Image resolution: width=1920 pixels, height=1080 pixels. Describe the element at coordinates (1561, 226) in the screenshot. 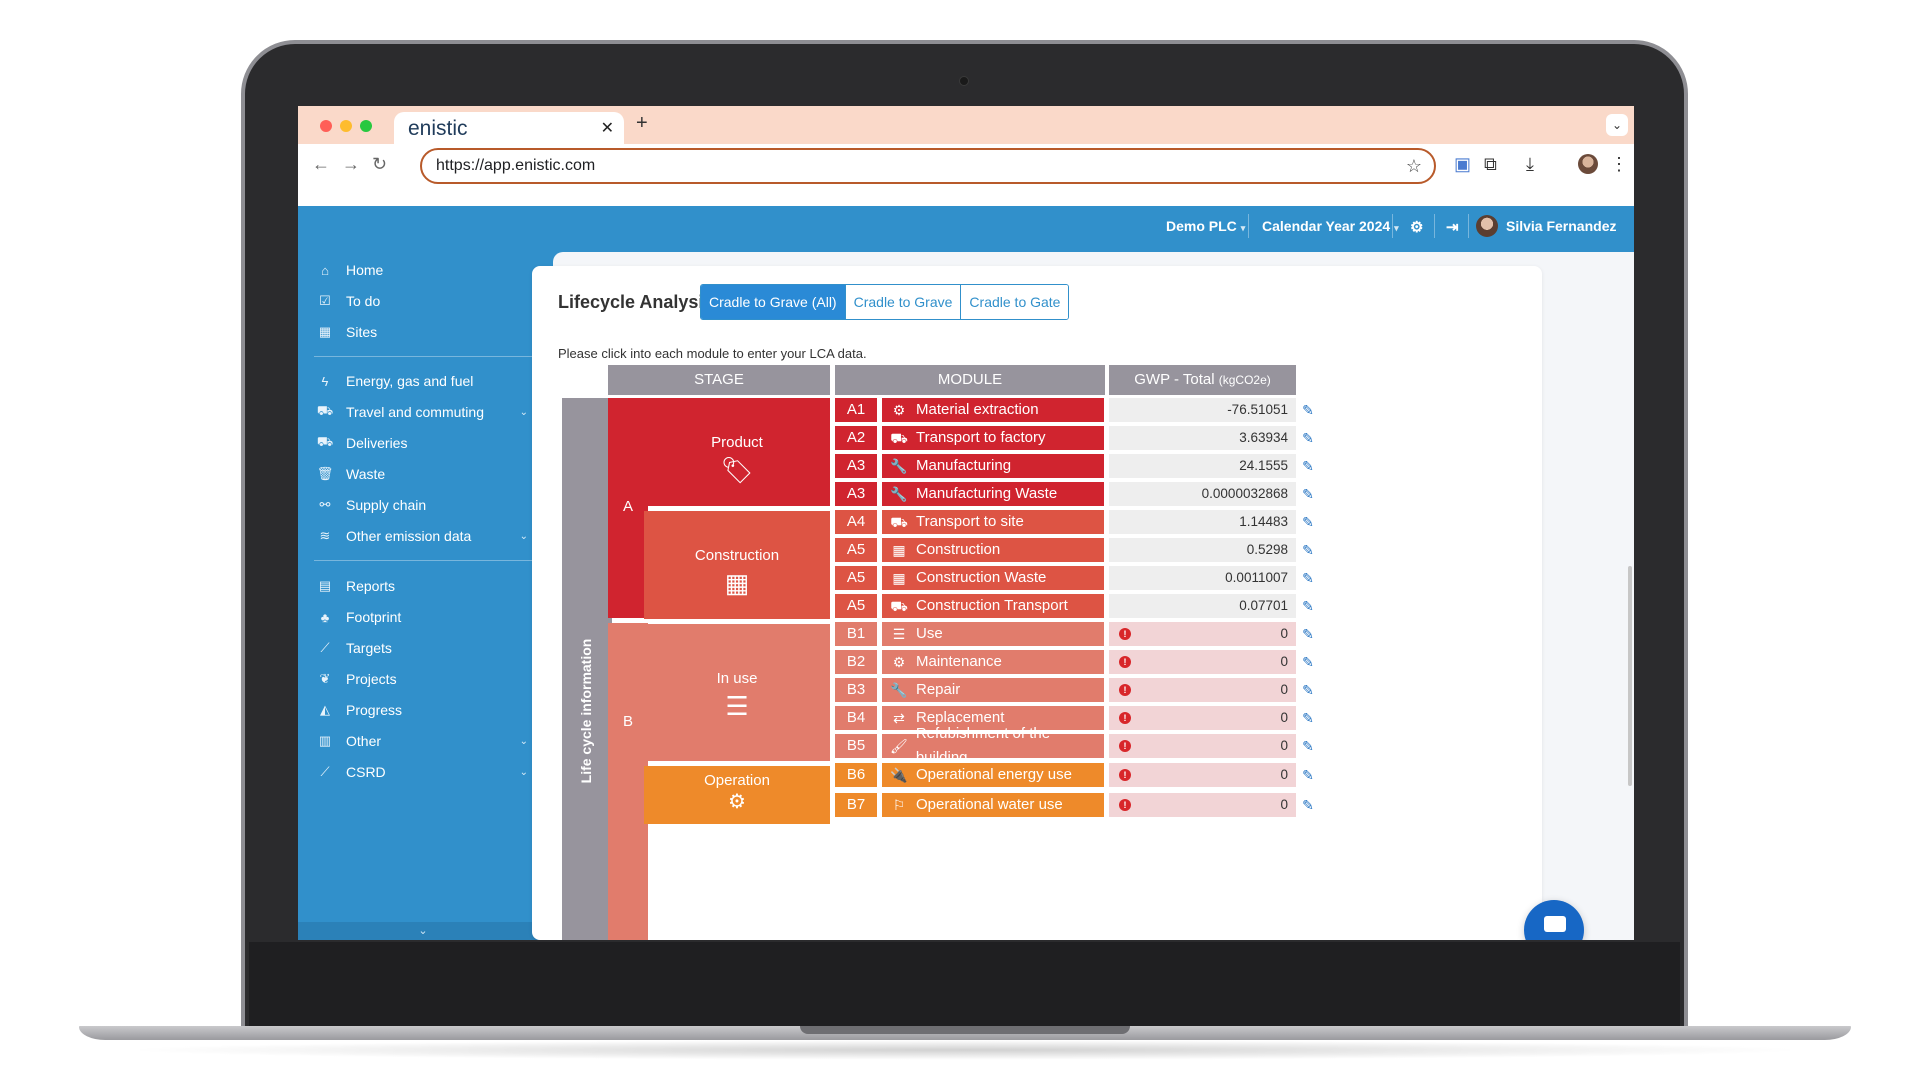

I see `user-name: Silvia Fernandez` at that location.